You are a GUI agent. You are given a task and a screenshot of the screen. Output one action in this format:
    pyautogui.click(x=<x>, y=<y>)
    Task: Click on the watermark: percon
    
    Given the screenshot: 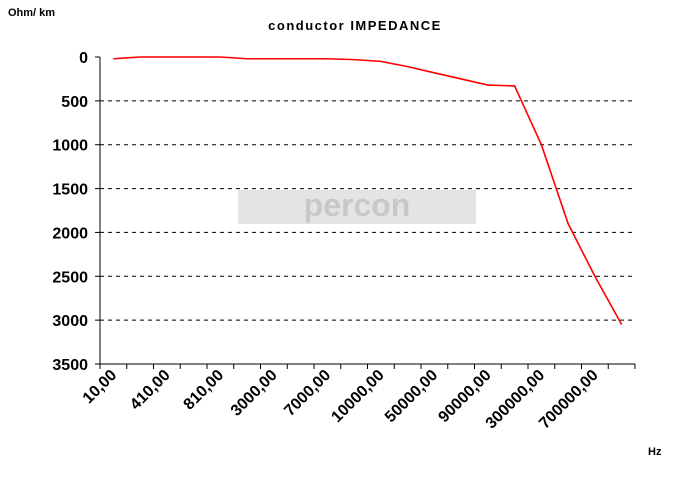 What is the action you would take?
    pyautogui.click(x=357, y=205)
    